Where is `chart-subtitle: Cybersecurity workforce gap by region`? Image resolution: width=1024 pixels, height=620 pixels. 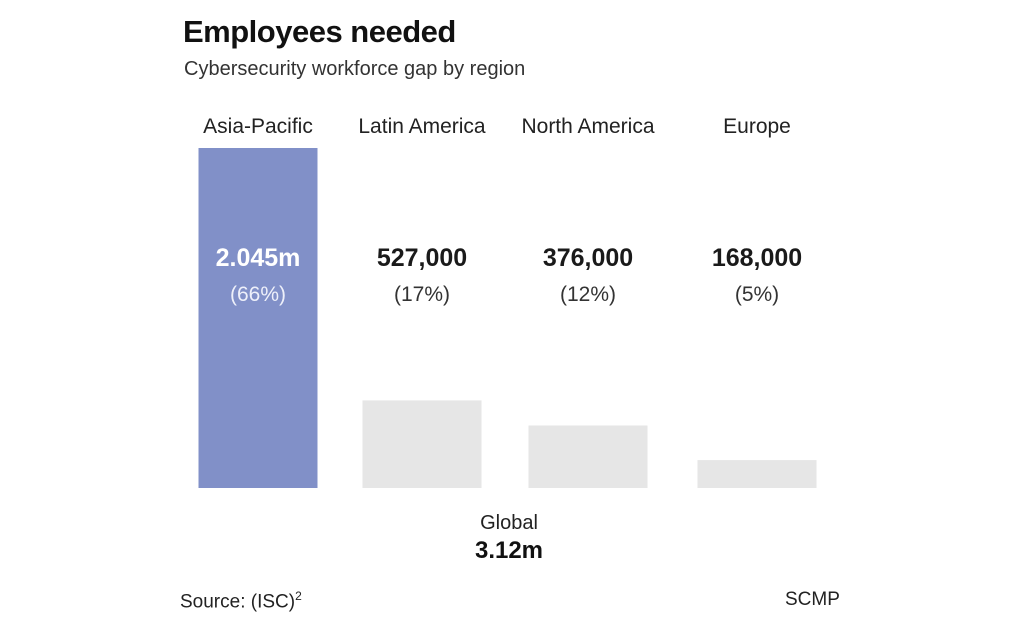
chart-subtitle: Cybersecurity workforce gap by region is located at coordinates (355, 69).